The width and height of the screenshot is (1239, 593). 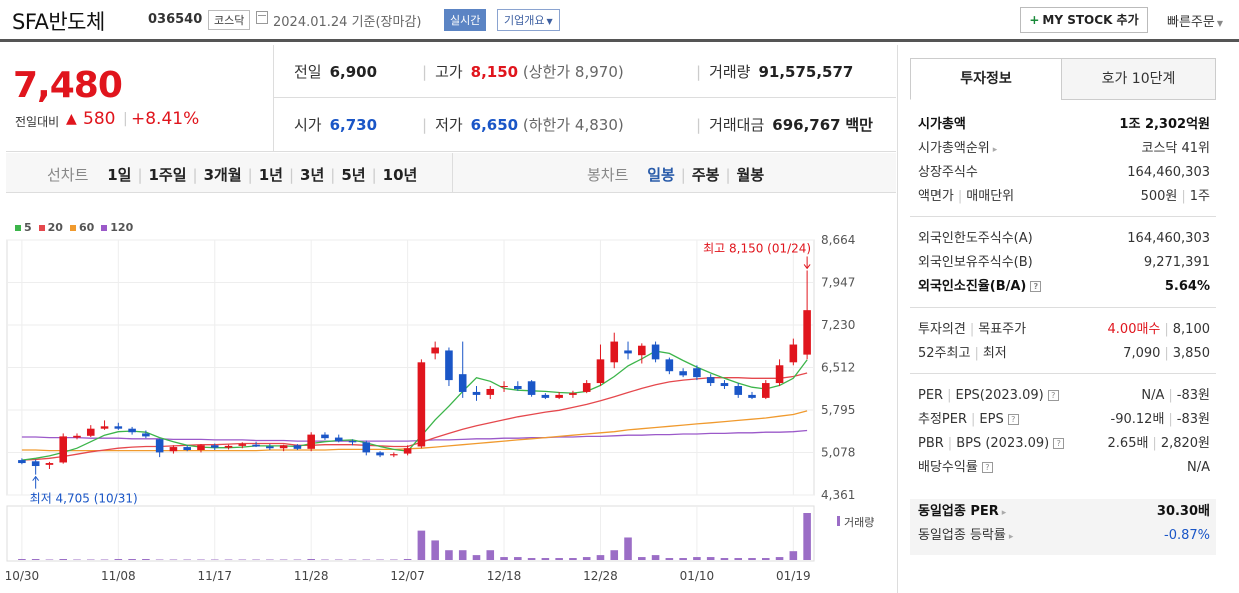 I want to click on legend-item-5: 5, so click(x=23, y=227).